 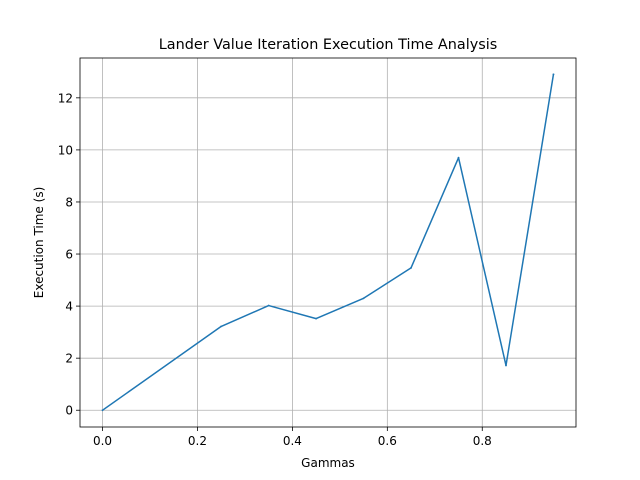 I want to click on y-tick-label: 12, so click(x=65, y=98).